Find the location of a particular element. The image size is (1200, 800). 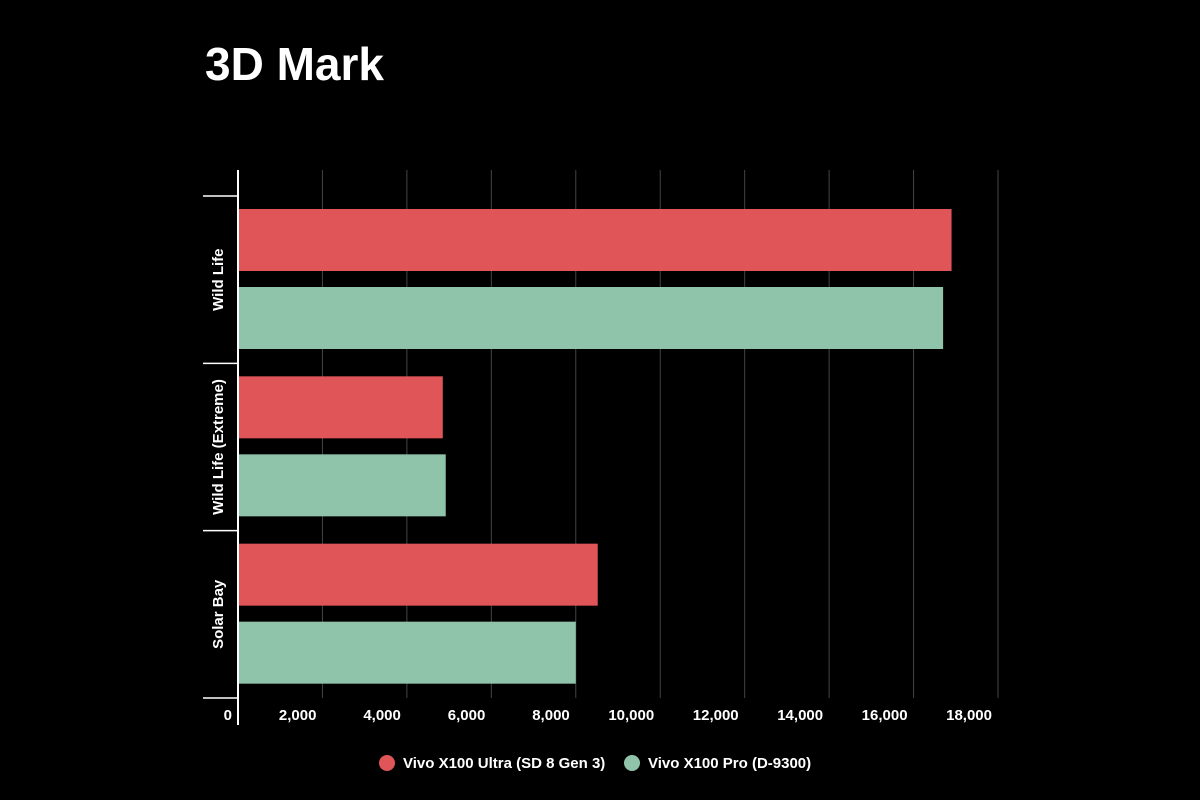

x-tick-label: 8,000 is located at coordinates (551, 715).